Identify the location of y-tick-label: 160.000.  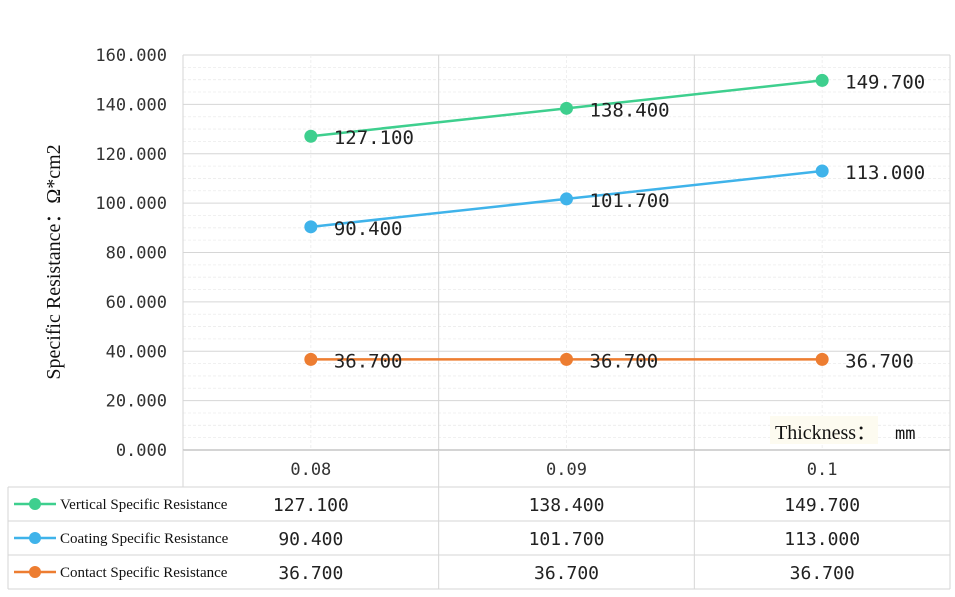
(131, 56).